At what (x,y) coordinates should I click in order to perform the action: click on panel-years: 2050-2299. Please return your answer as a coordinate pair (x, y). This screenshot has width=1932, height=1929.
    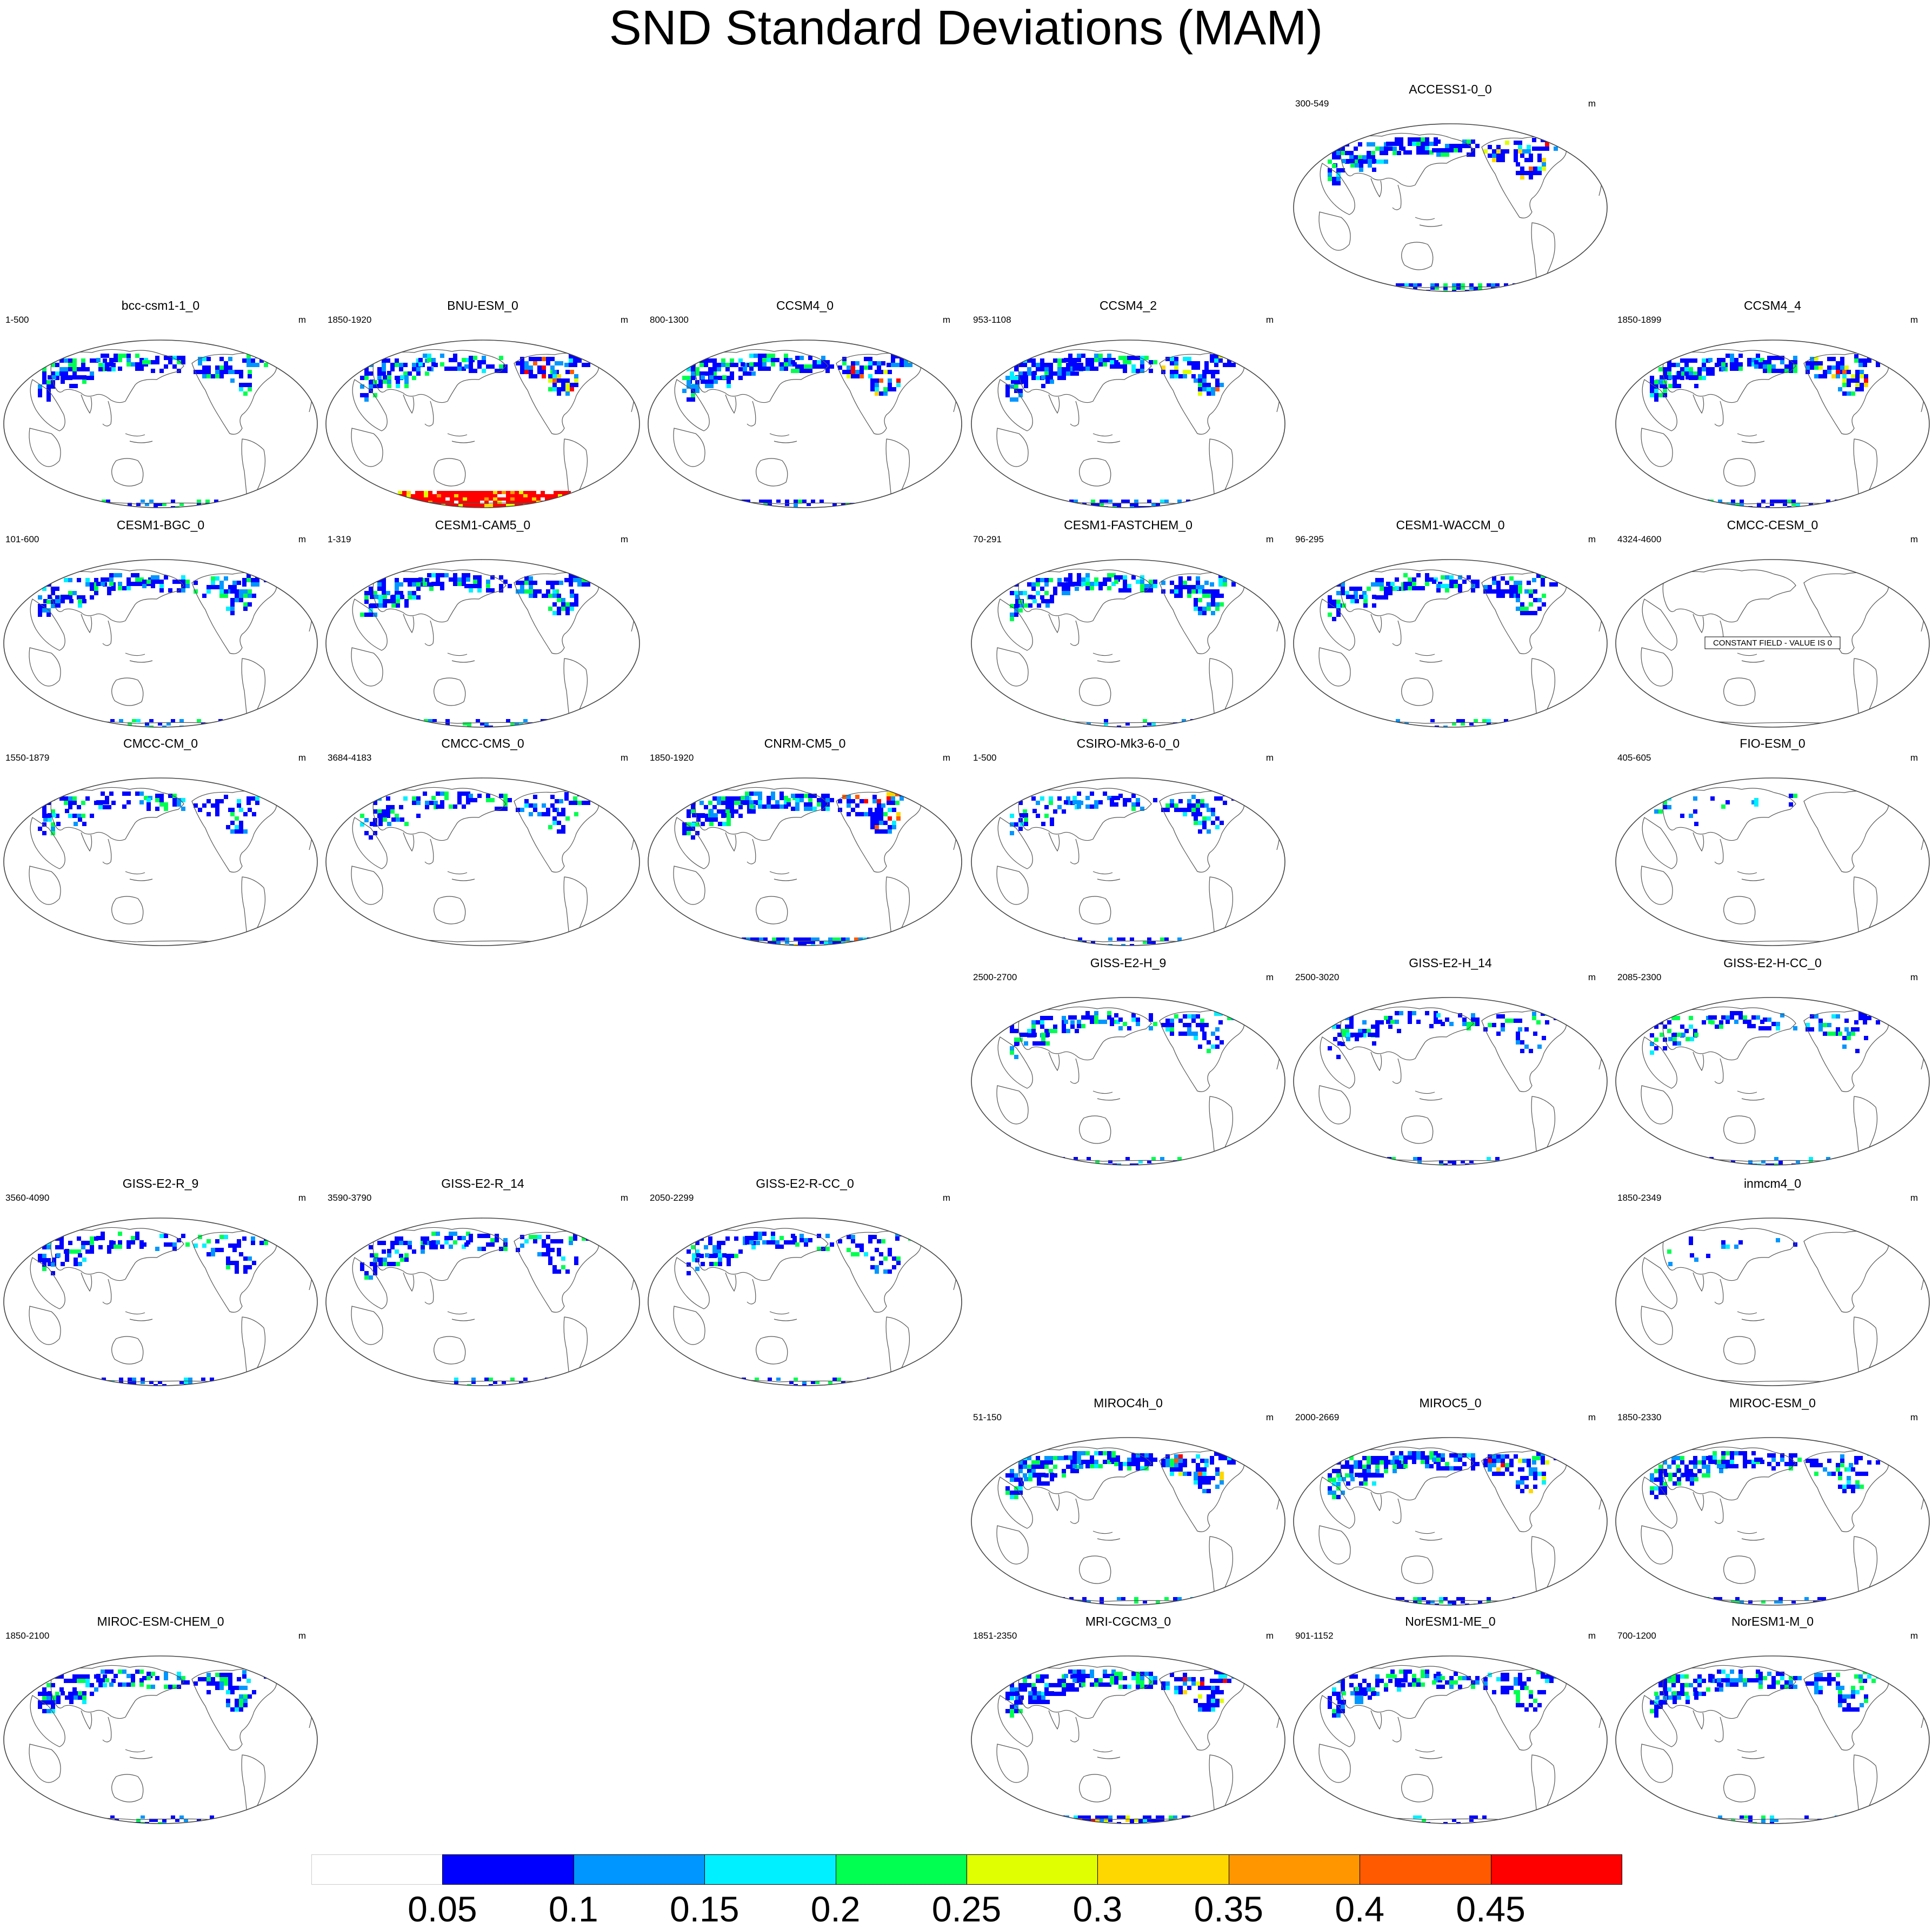
    Looking at the image, I should click on (672, 1198).